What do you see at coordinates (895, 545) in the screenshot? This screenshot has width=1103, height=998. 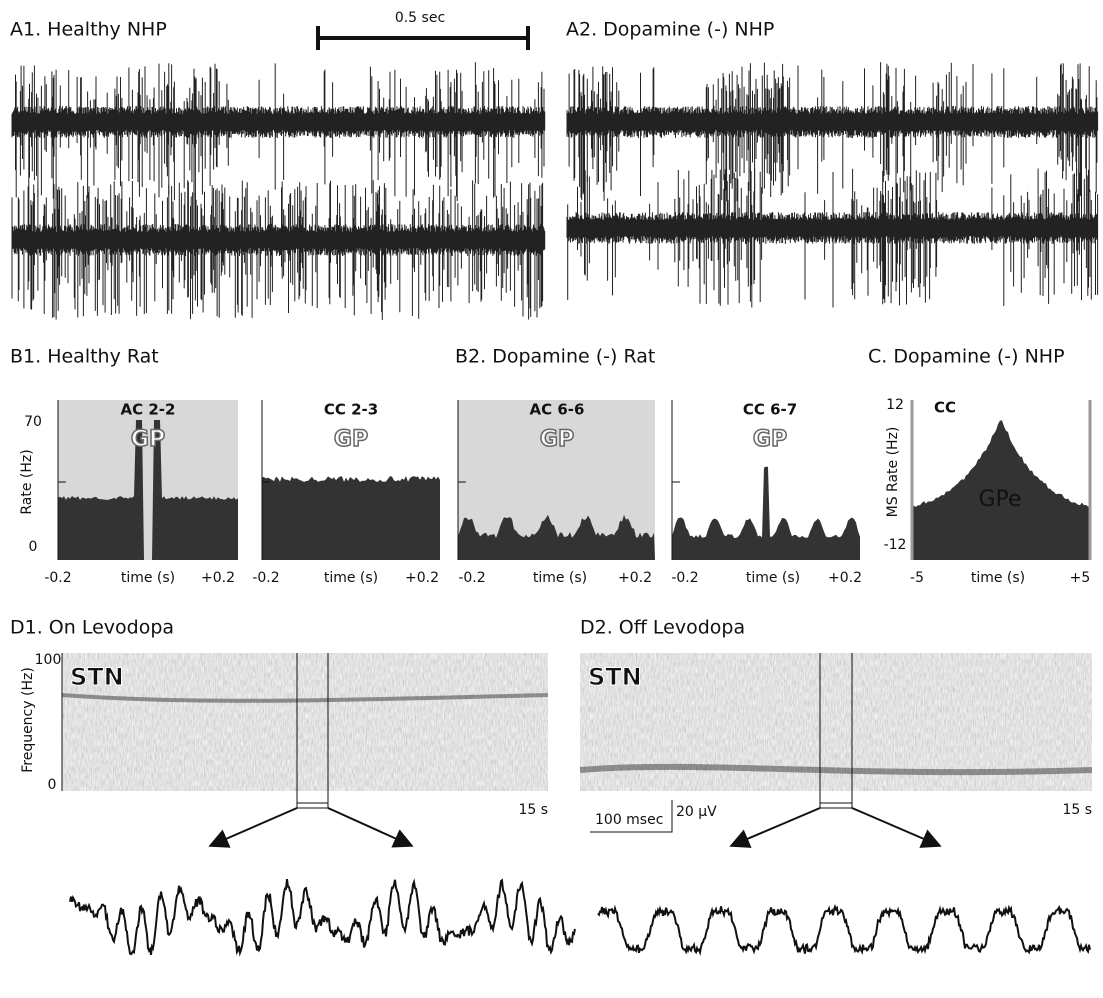 I see `y-tick: -12` at bounding box center [895, 545].